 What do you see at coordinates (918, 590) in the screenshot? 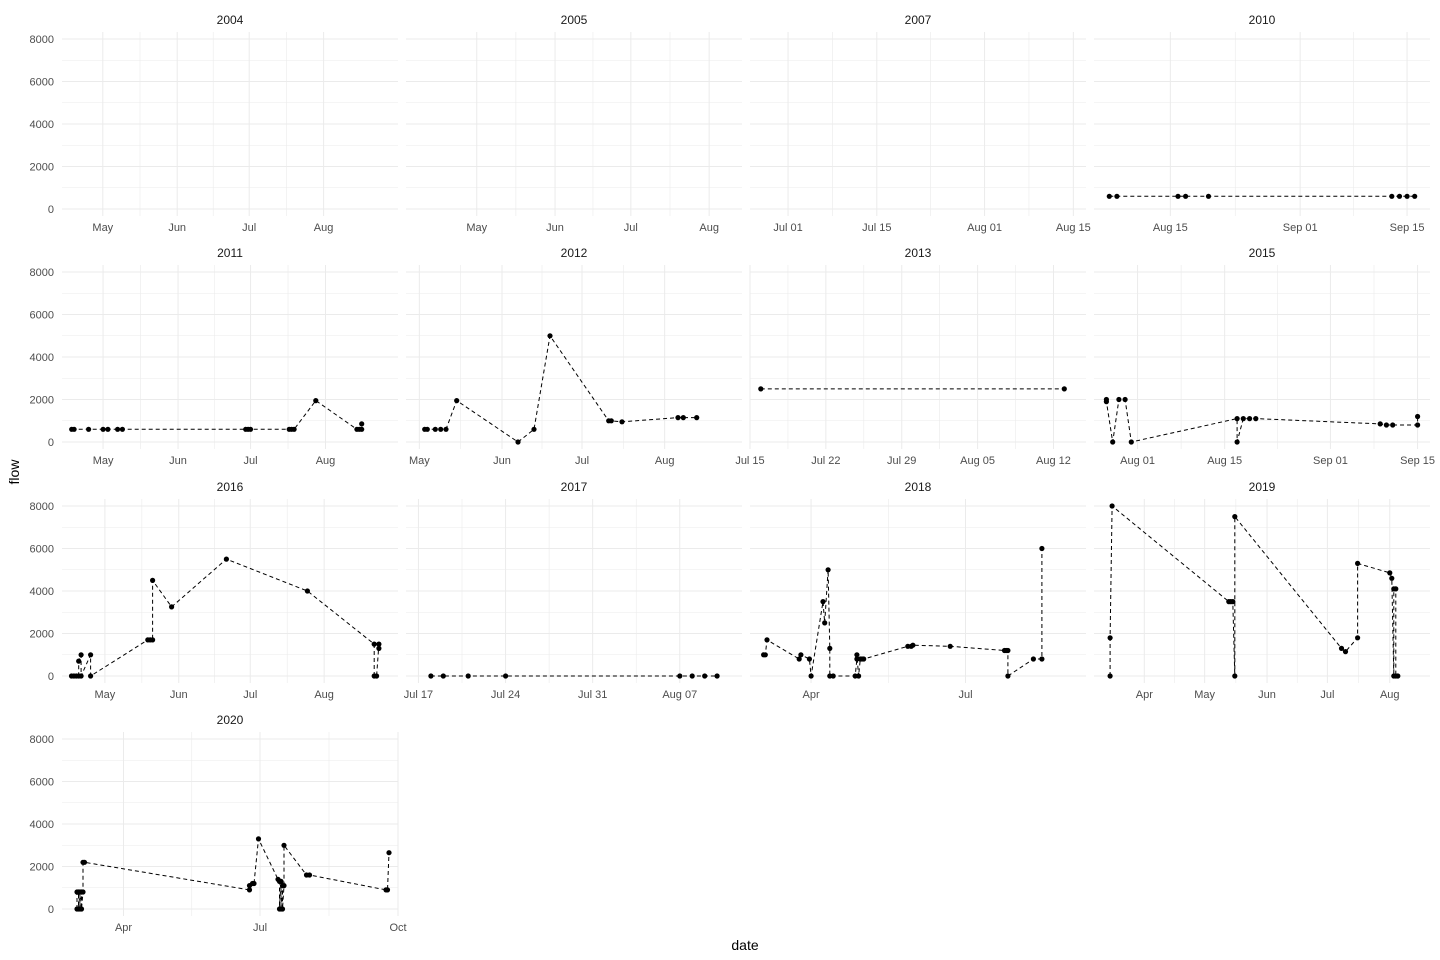
I see `facet-panel-2018: 2018 Apr Jul` at bounding box center [918, 590].